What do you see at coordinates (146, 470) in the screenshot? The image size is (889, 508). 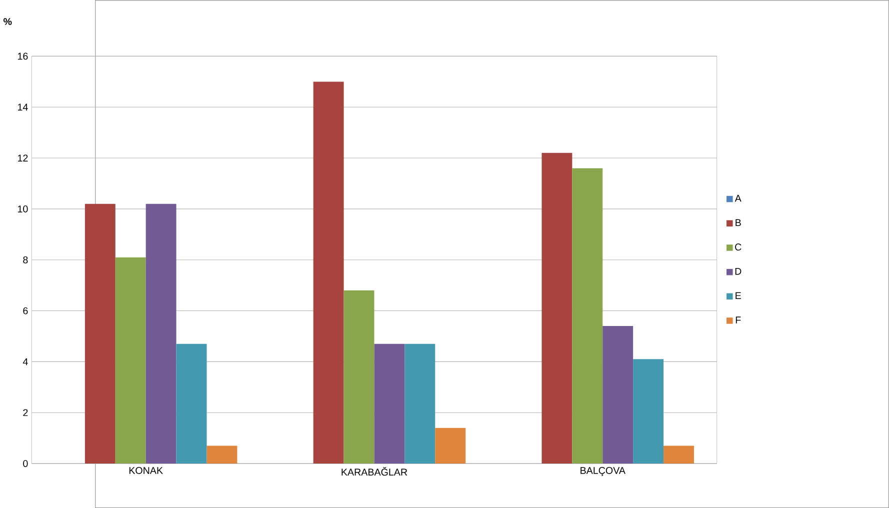 I see `x-tick-label: KONAK` at bounding box center [146, 470].